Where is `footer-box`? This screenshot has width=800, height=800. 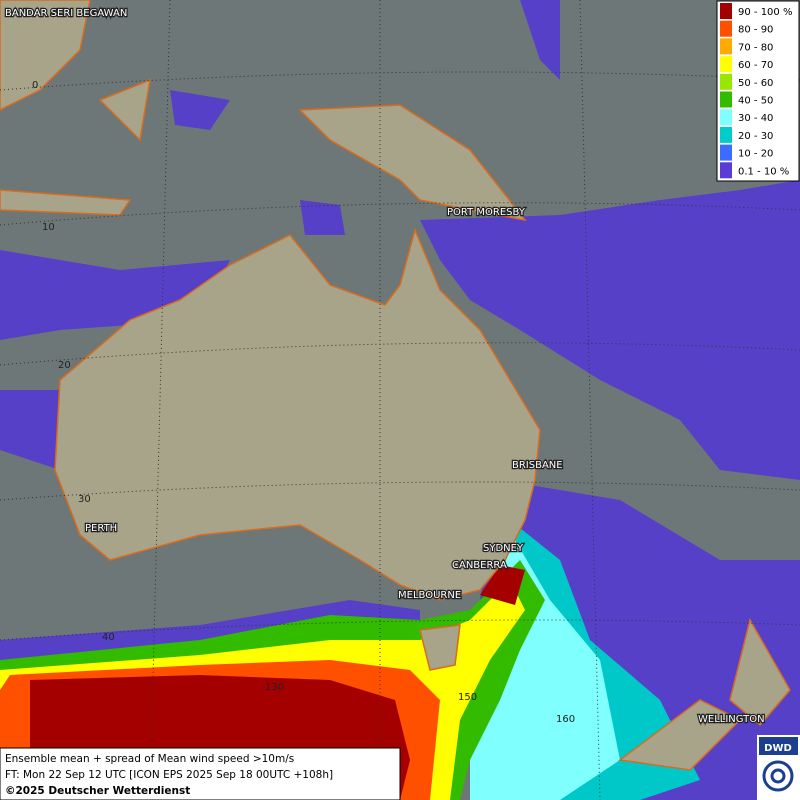
footer-box is located at coordinates (200, 773).